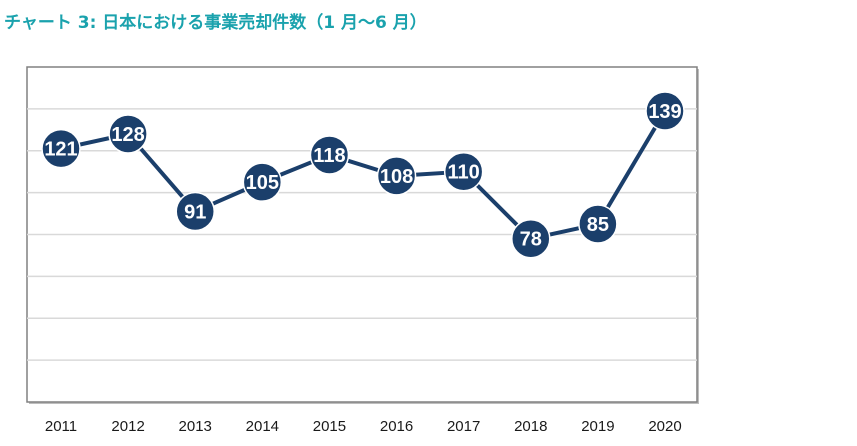 The width and height of the screenshot is (857, 446). Describe the element at coordinates (215, 23) in the screenshot. I see `chart-title: チャート 3: 日本における事業売却件数（1 月～6 月）` at that location.